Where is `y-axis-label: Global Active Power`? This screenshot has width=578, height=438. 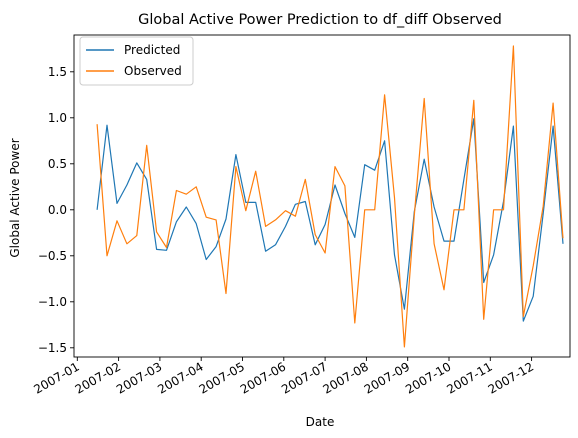
y-axis-label: Global Active Power is located at coordinates (15, 197).